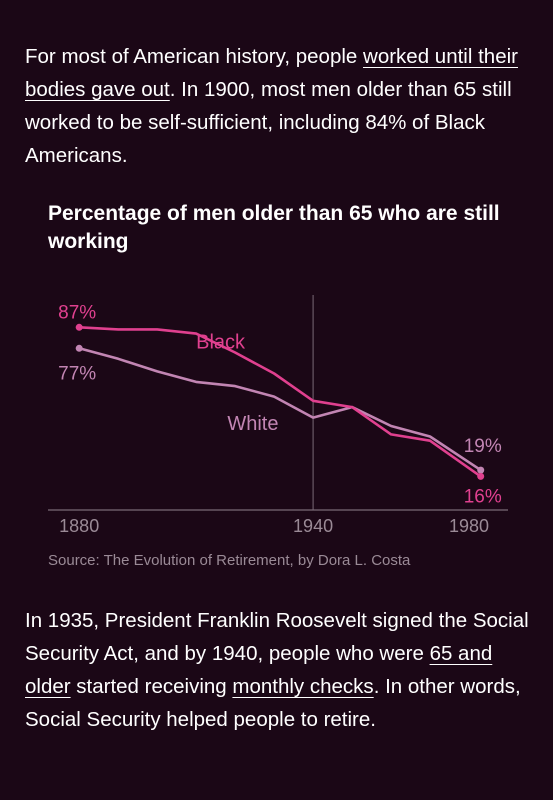 This screenshot has height=800, width=553. Describe the element at coordinates (252, 424) in the screenshot. I see `series-label-white: White` at that location.